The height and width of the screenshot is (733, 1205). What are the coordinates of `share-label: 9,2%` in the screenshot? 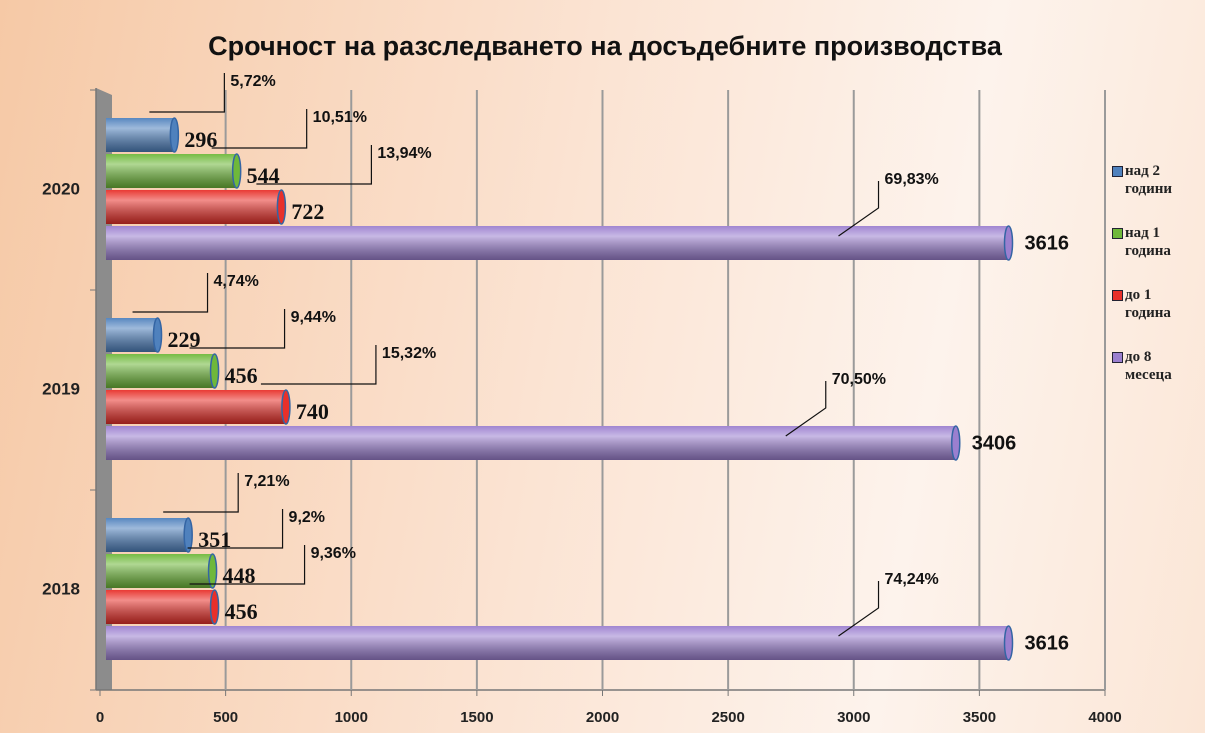 It's located at (307, 517).